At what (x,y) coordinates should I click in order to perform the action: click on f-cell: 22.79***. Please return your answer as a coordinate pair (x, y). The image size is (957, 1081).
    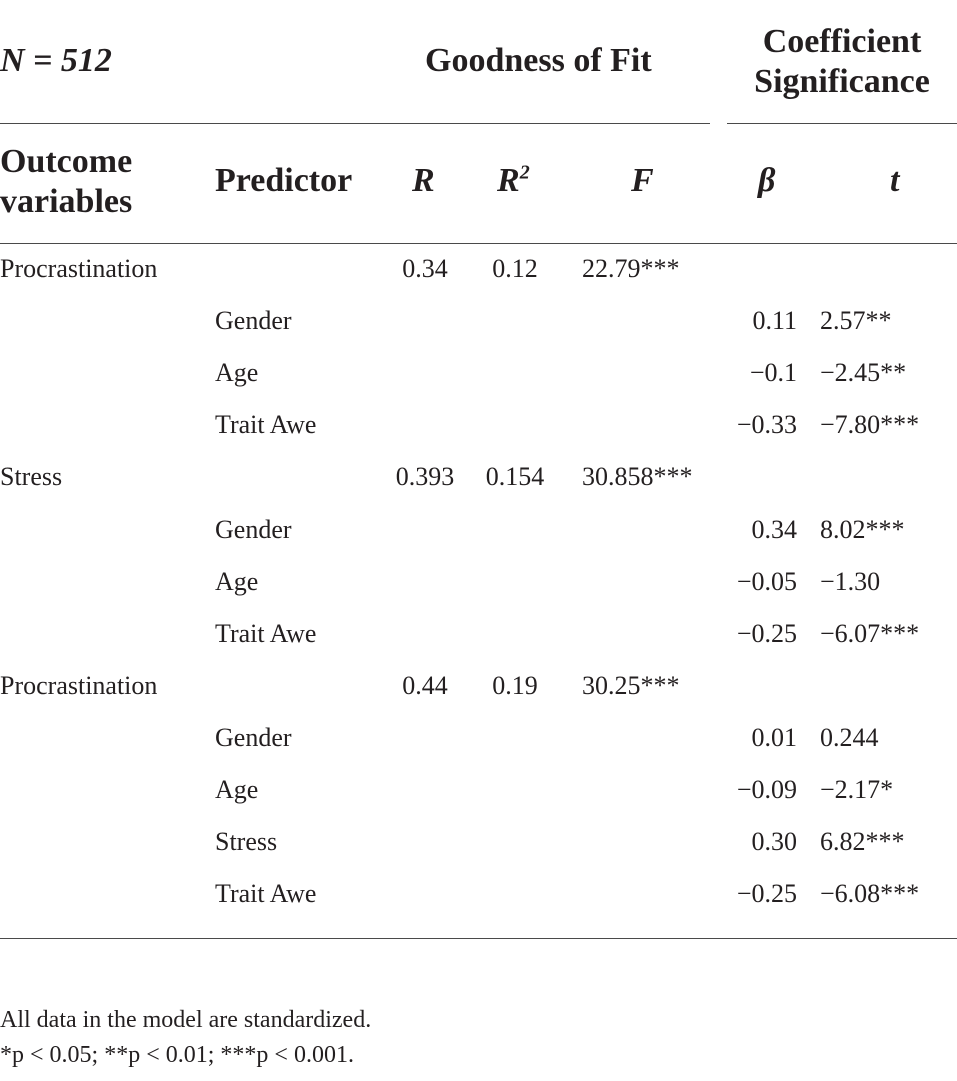
    Looking at the image, I should click on (631, 268).